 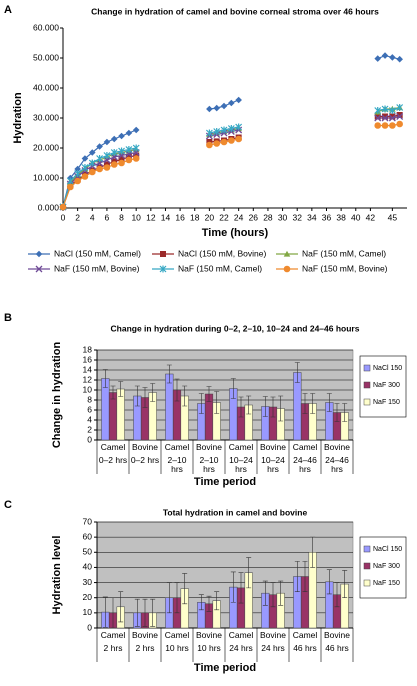 What do you see at coordinates (169, 407) in the screenshot?
I see `bar` at bounding box center [169, 407].